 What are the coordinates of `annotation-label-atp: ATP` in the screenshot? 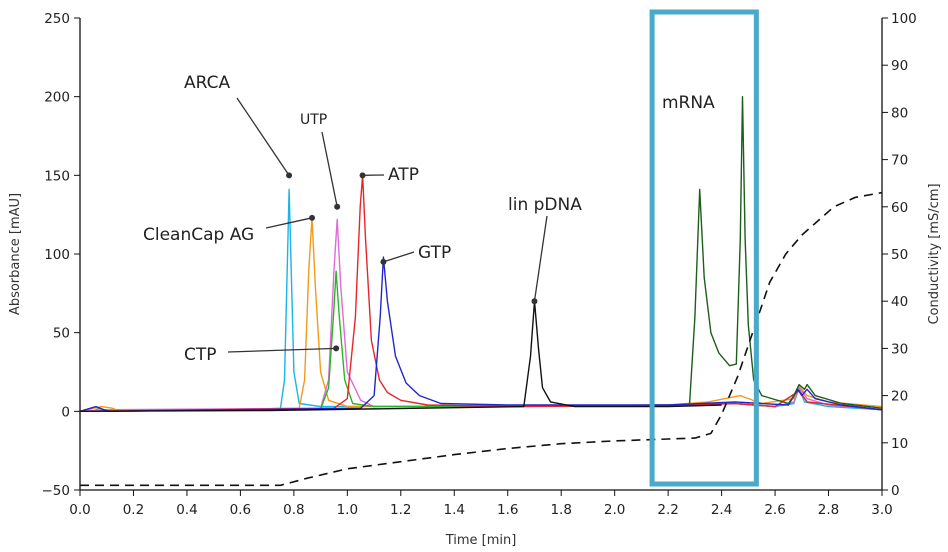 It's located at (403, 175).